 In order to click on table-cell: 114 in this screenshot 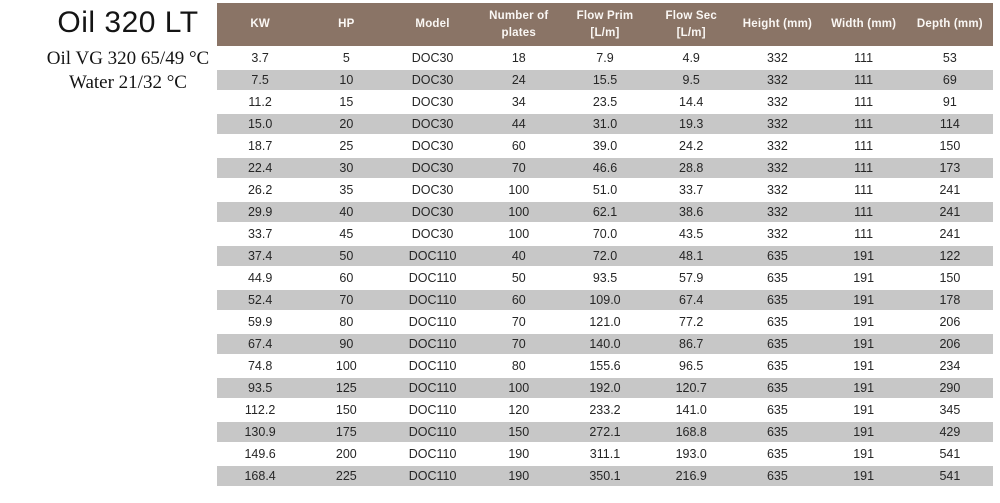, I will do `click(949, 124)`.